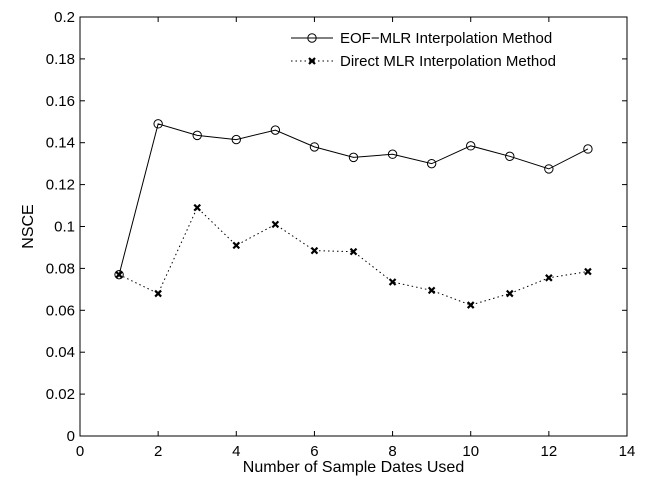 This screenshot has width=649, height=481. I want to click on x-tick-label: 0, so click(80, 451).